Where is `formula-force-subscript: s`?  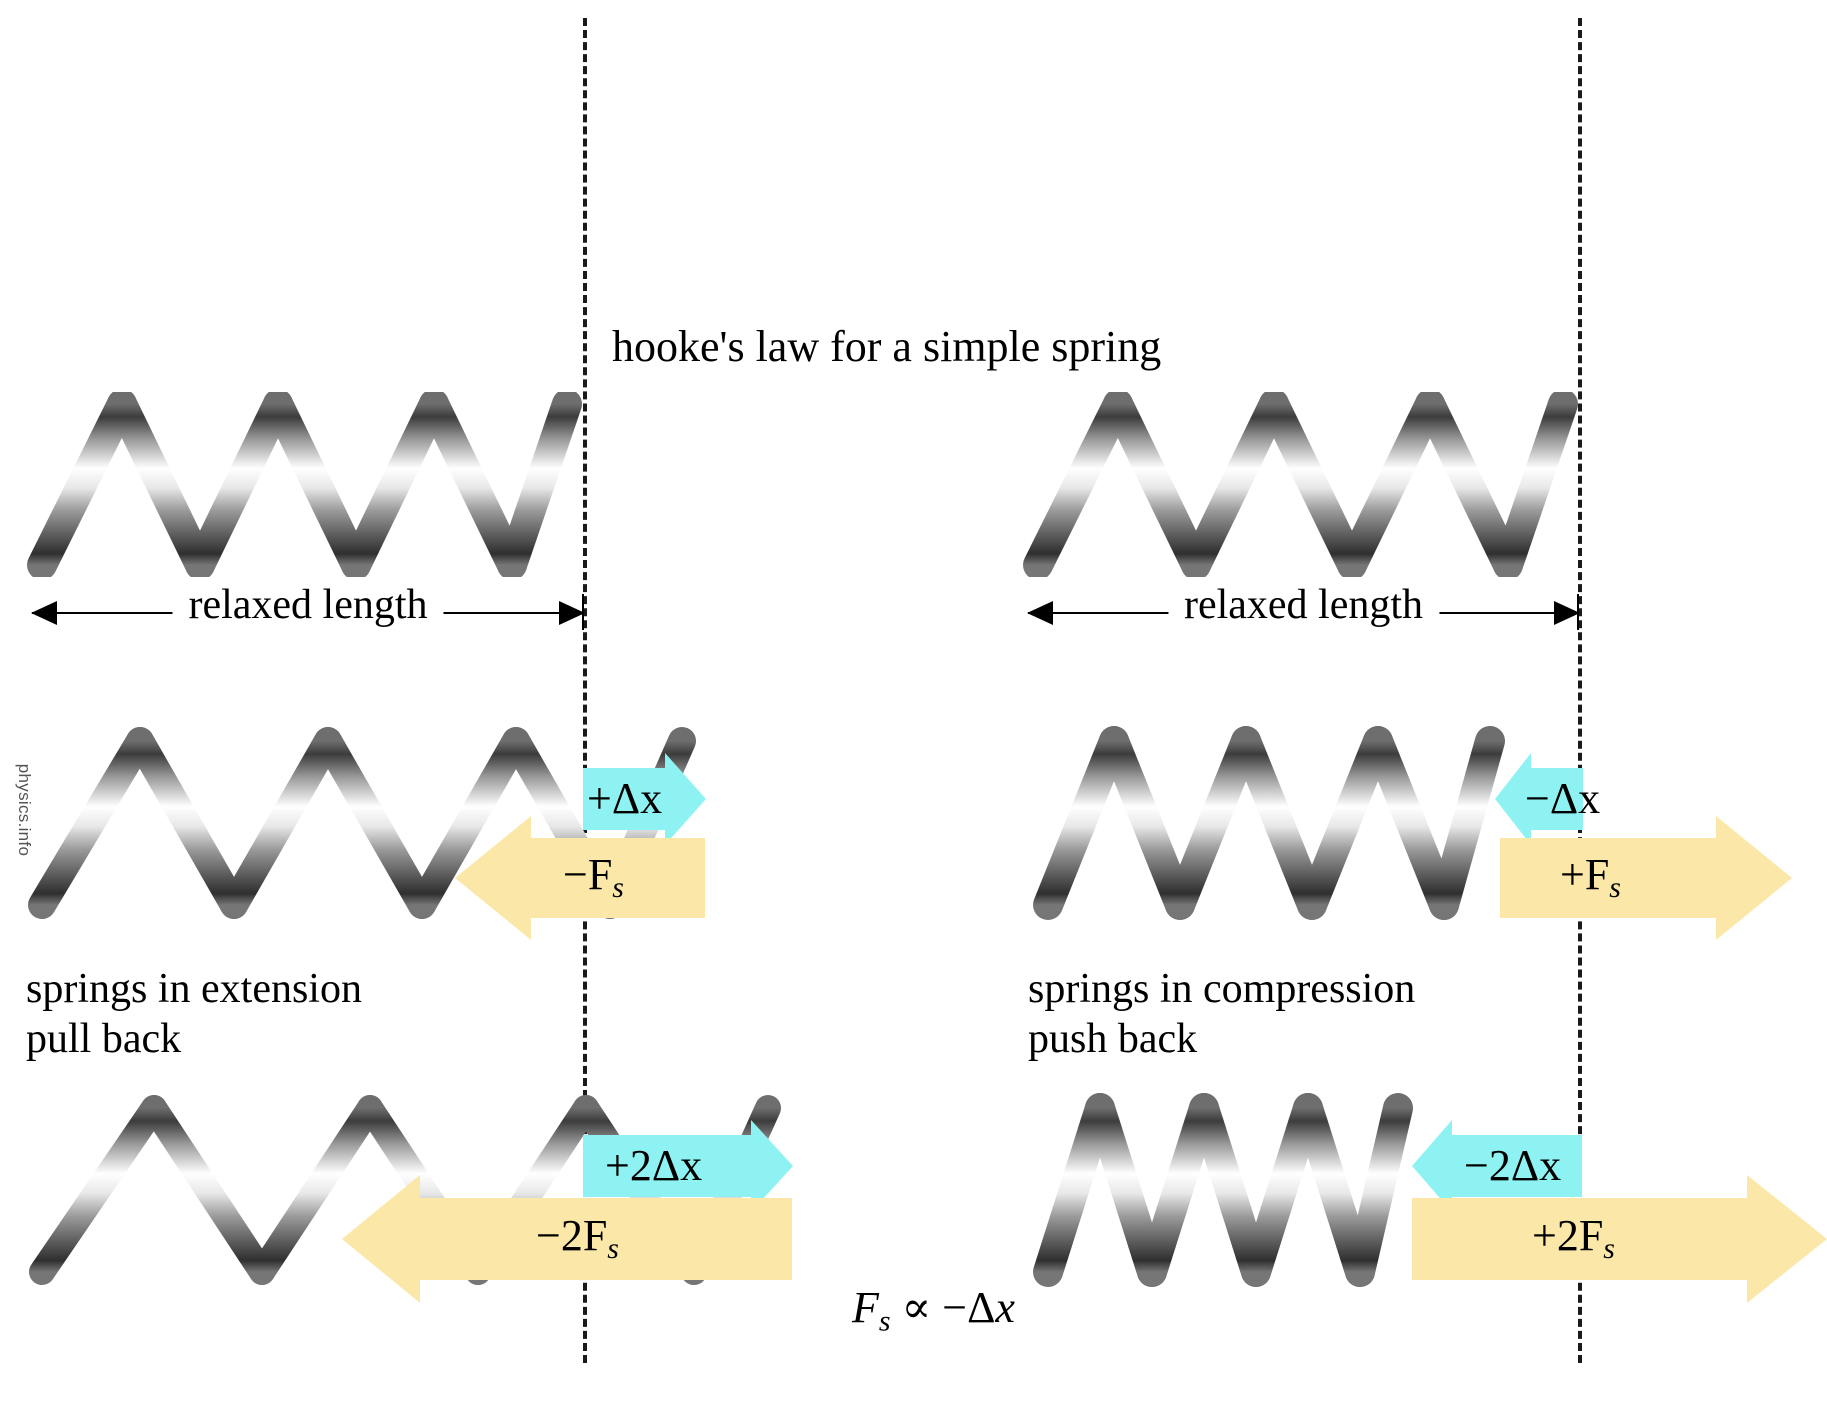
formula-force-subscript: s is located at coordinates (884, 1321).